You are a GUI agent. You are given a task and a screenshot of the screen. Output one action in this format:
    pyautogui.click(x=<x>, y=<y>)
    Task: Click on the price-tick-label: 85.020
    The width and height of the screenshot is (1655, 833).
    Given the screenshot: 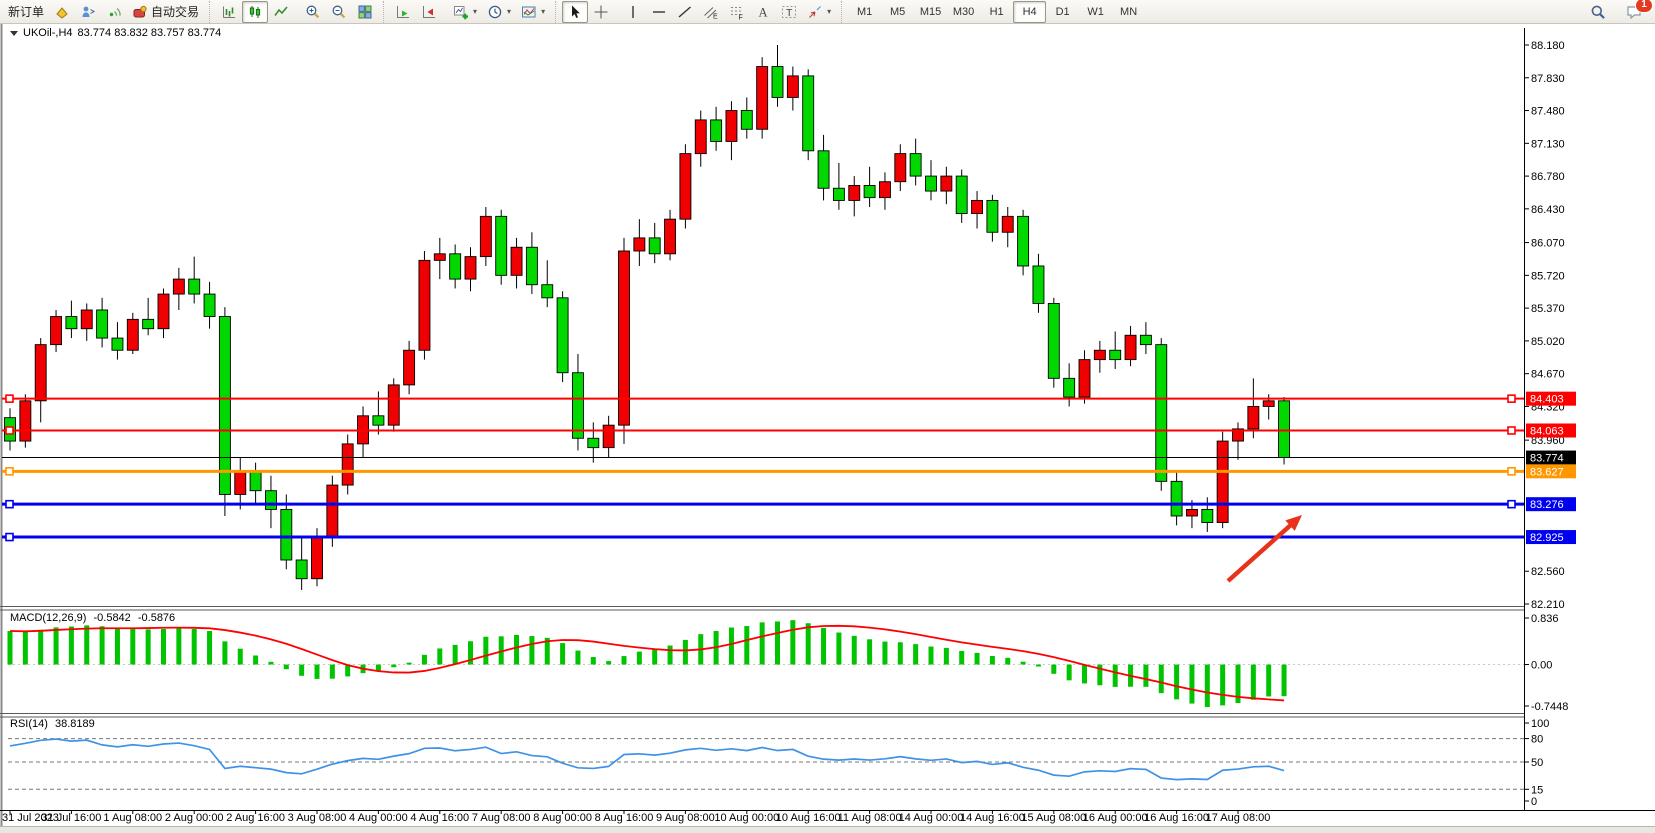 What is the action you would take?
    pyautogui.click(x=1548, y=342)
    